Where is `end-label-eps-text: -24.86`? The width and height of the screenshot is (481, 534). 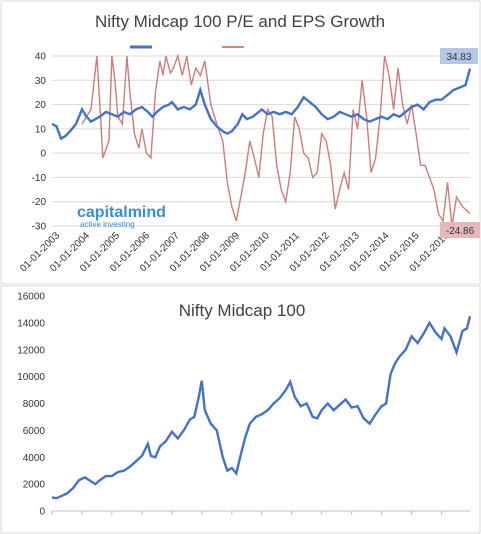 end-label-eps-text: -24.86 is located at coordinates (460, 231).